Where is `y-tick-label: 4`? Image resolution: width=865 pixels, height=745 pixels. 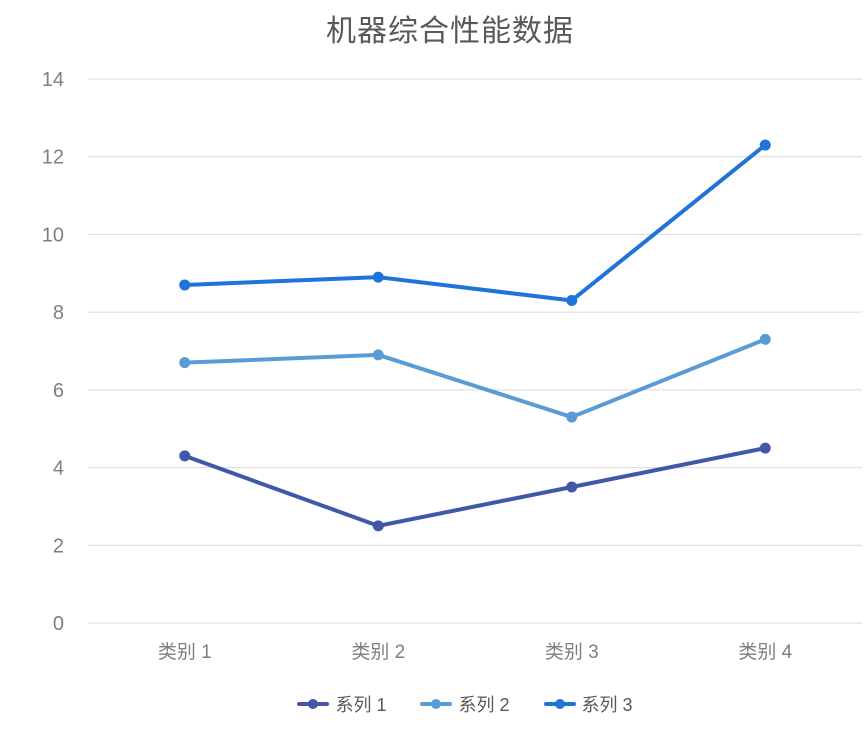 y-tick-label: 4 is located at coordinates (58, 469).